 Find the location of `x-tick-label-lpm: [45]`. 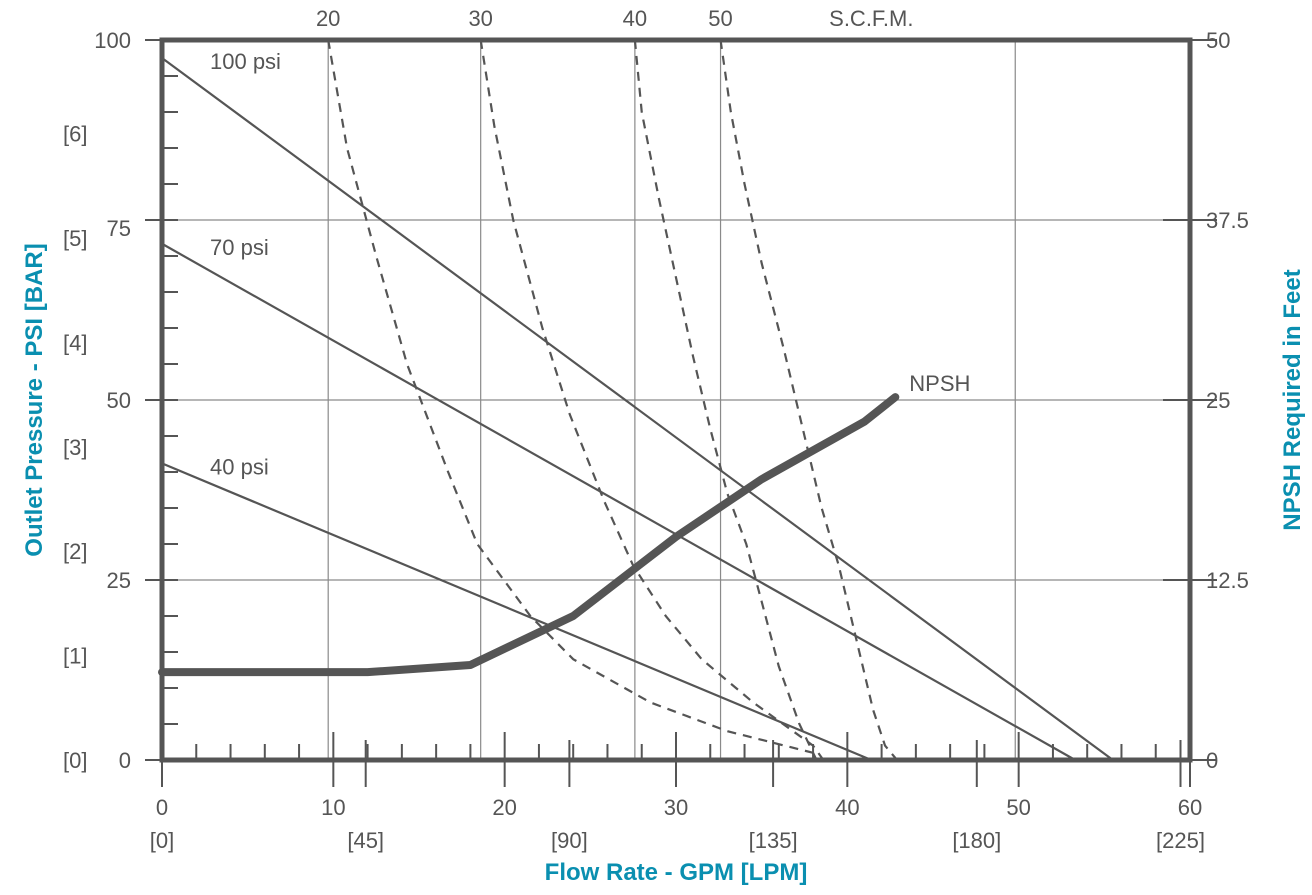

x-tick-label-lpm: [45] is located at coordinates (365, 840).